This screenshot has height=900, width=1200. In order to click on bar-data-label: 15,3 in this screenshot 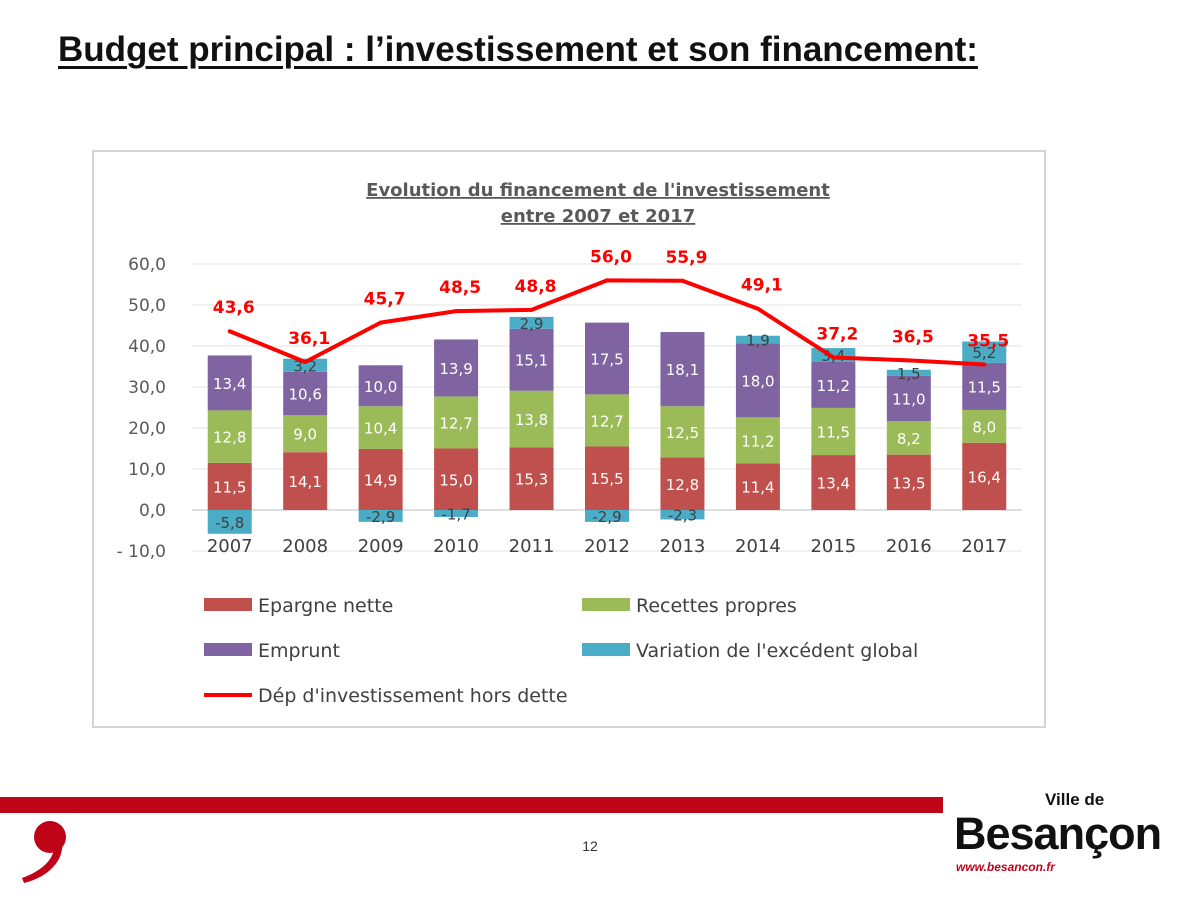, I will do `click(531, 480)`.